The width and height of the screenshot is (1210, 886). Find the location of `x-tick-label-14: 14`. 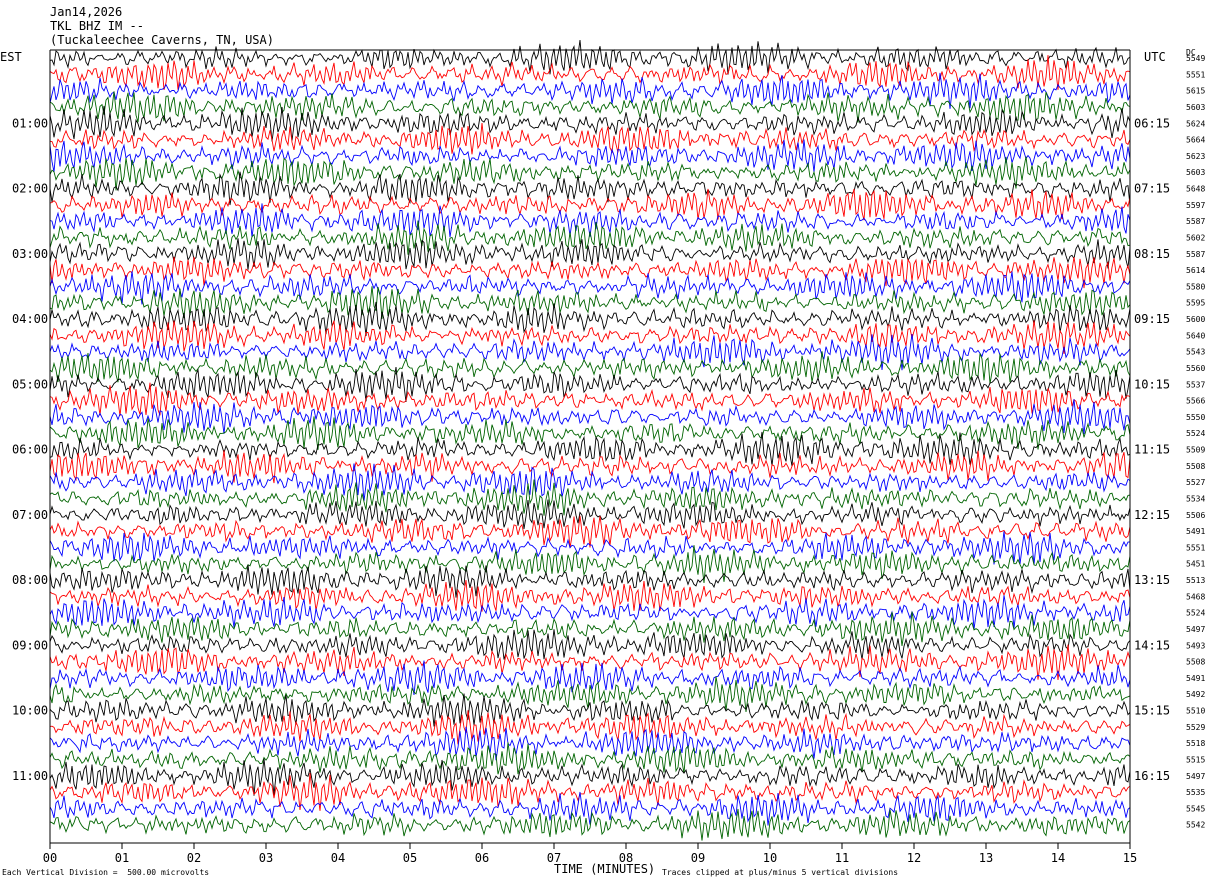

x-tick-label-14: 14 is located at coordinates (1058, 858).